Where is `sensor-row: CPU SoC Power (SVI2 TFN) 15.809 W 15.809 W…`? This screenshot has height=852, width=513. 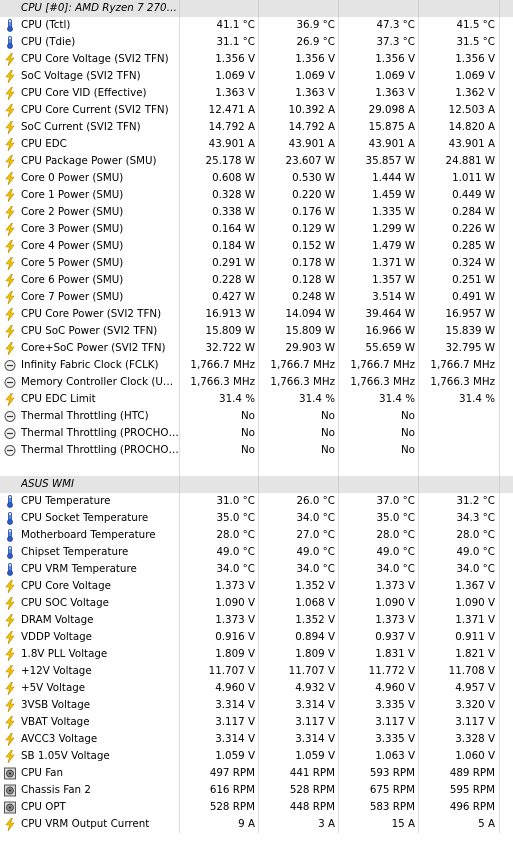 sensor-row: CPU SoC Power (SVI2 TFN) 15.809 W 15.809 W… is located at coordinates (256, 331).